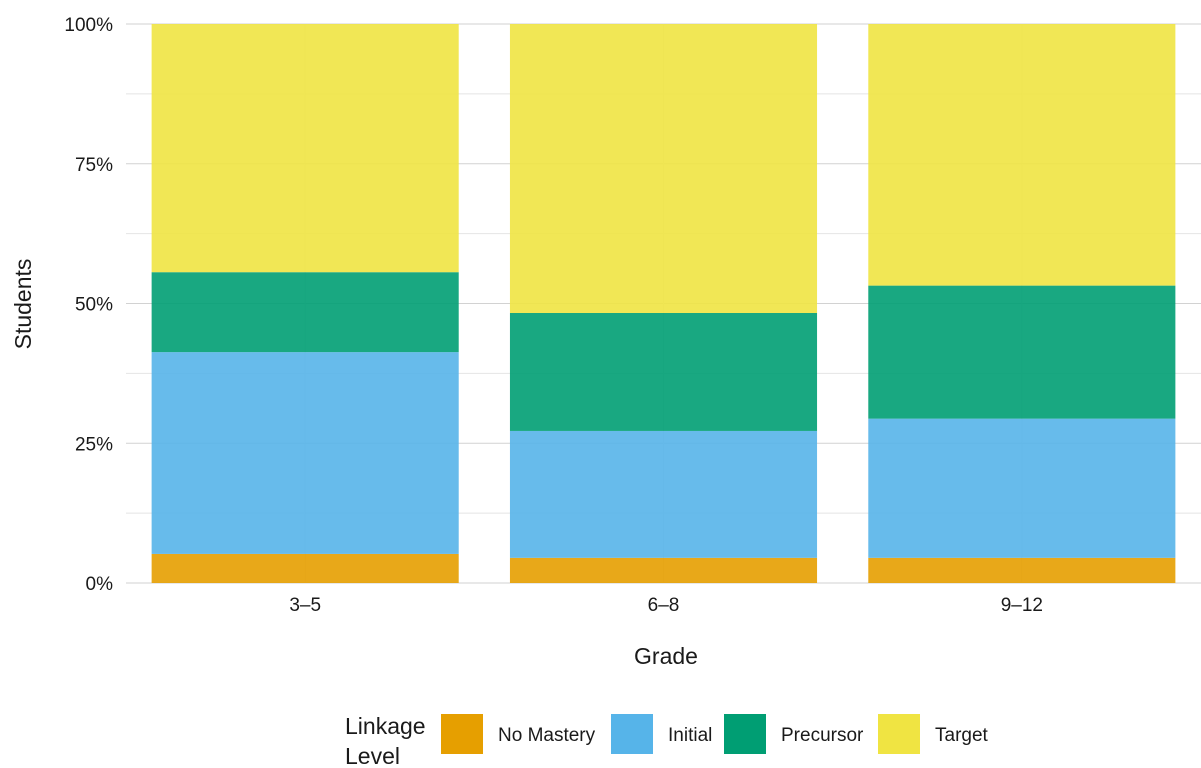  What do you see at coordinates (305, 605) in the screenshot?
I see `x-tick-label: 3–5` at bounding box center [305, 605].